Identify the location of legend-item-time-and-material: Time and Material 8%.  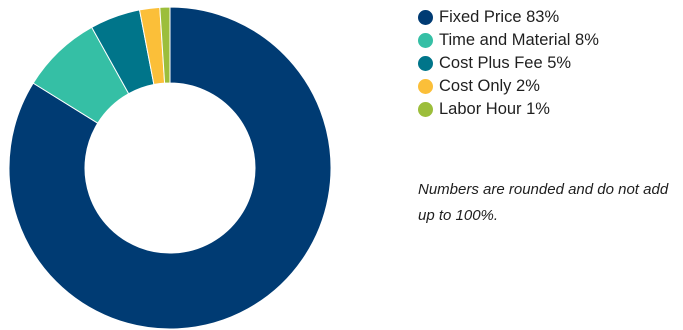
(508, 40).